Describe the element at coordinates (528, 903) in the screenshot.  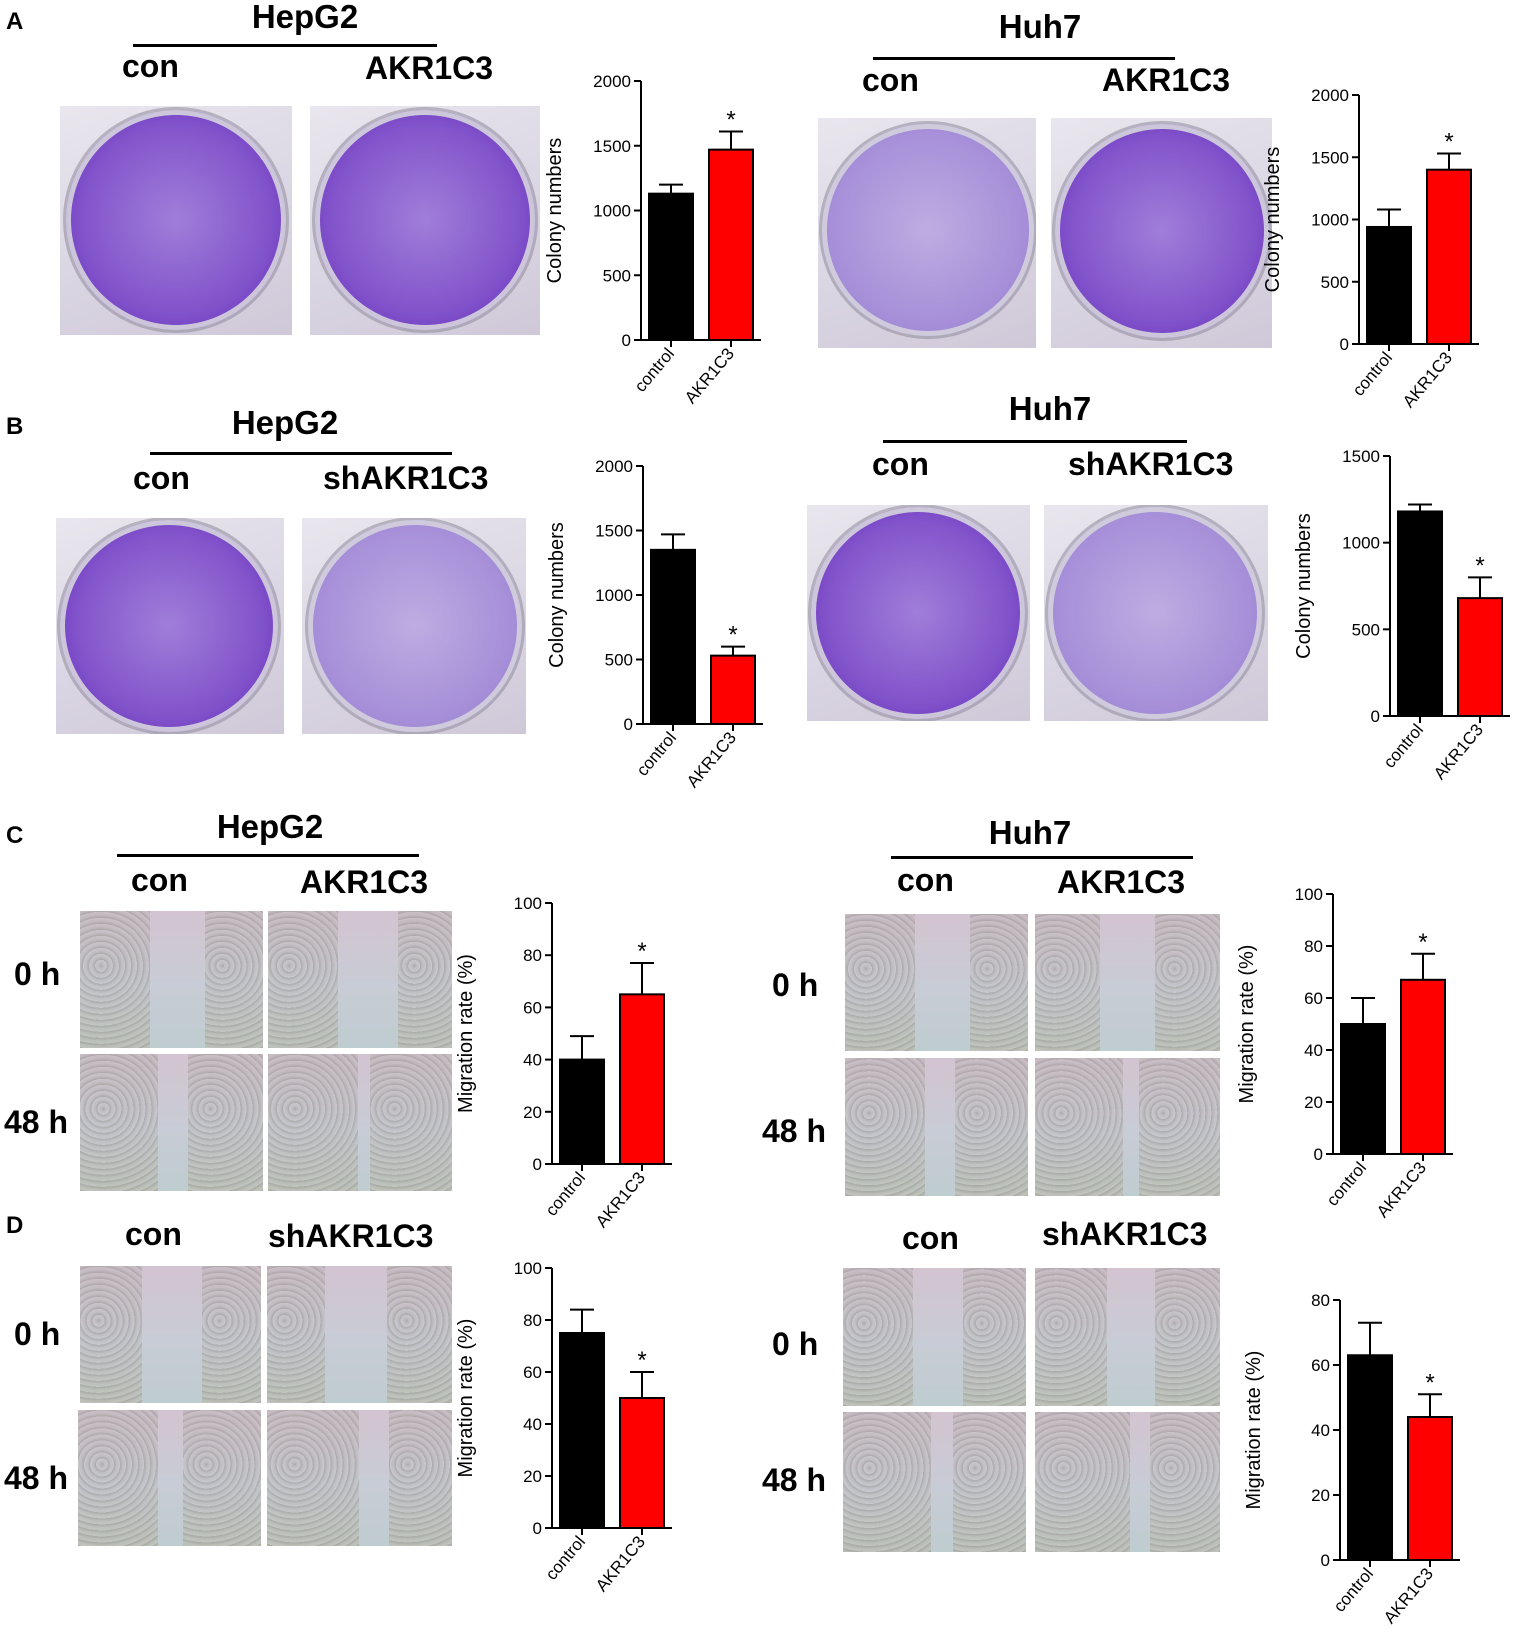
I see `y-tick-label: 100` at that location.